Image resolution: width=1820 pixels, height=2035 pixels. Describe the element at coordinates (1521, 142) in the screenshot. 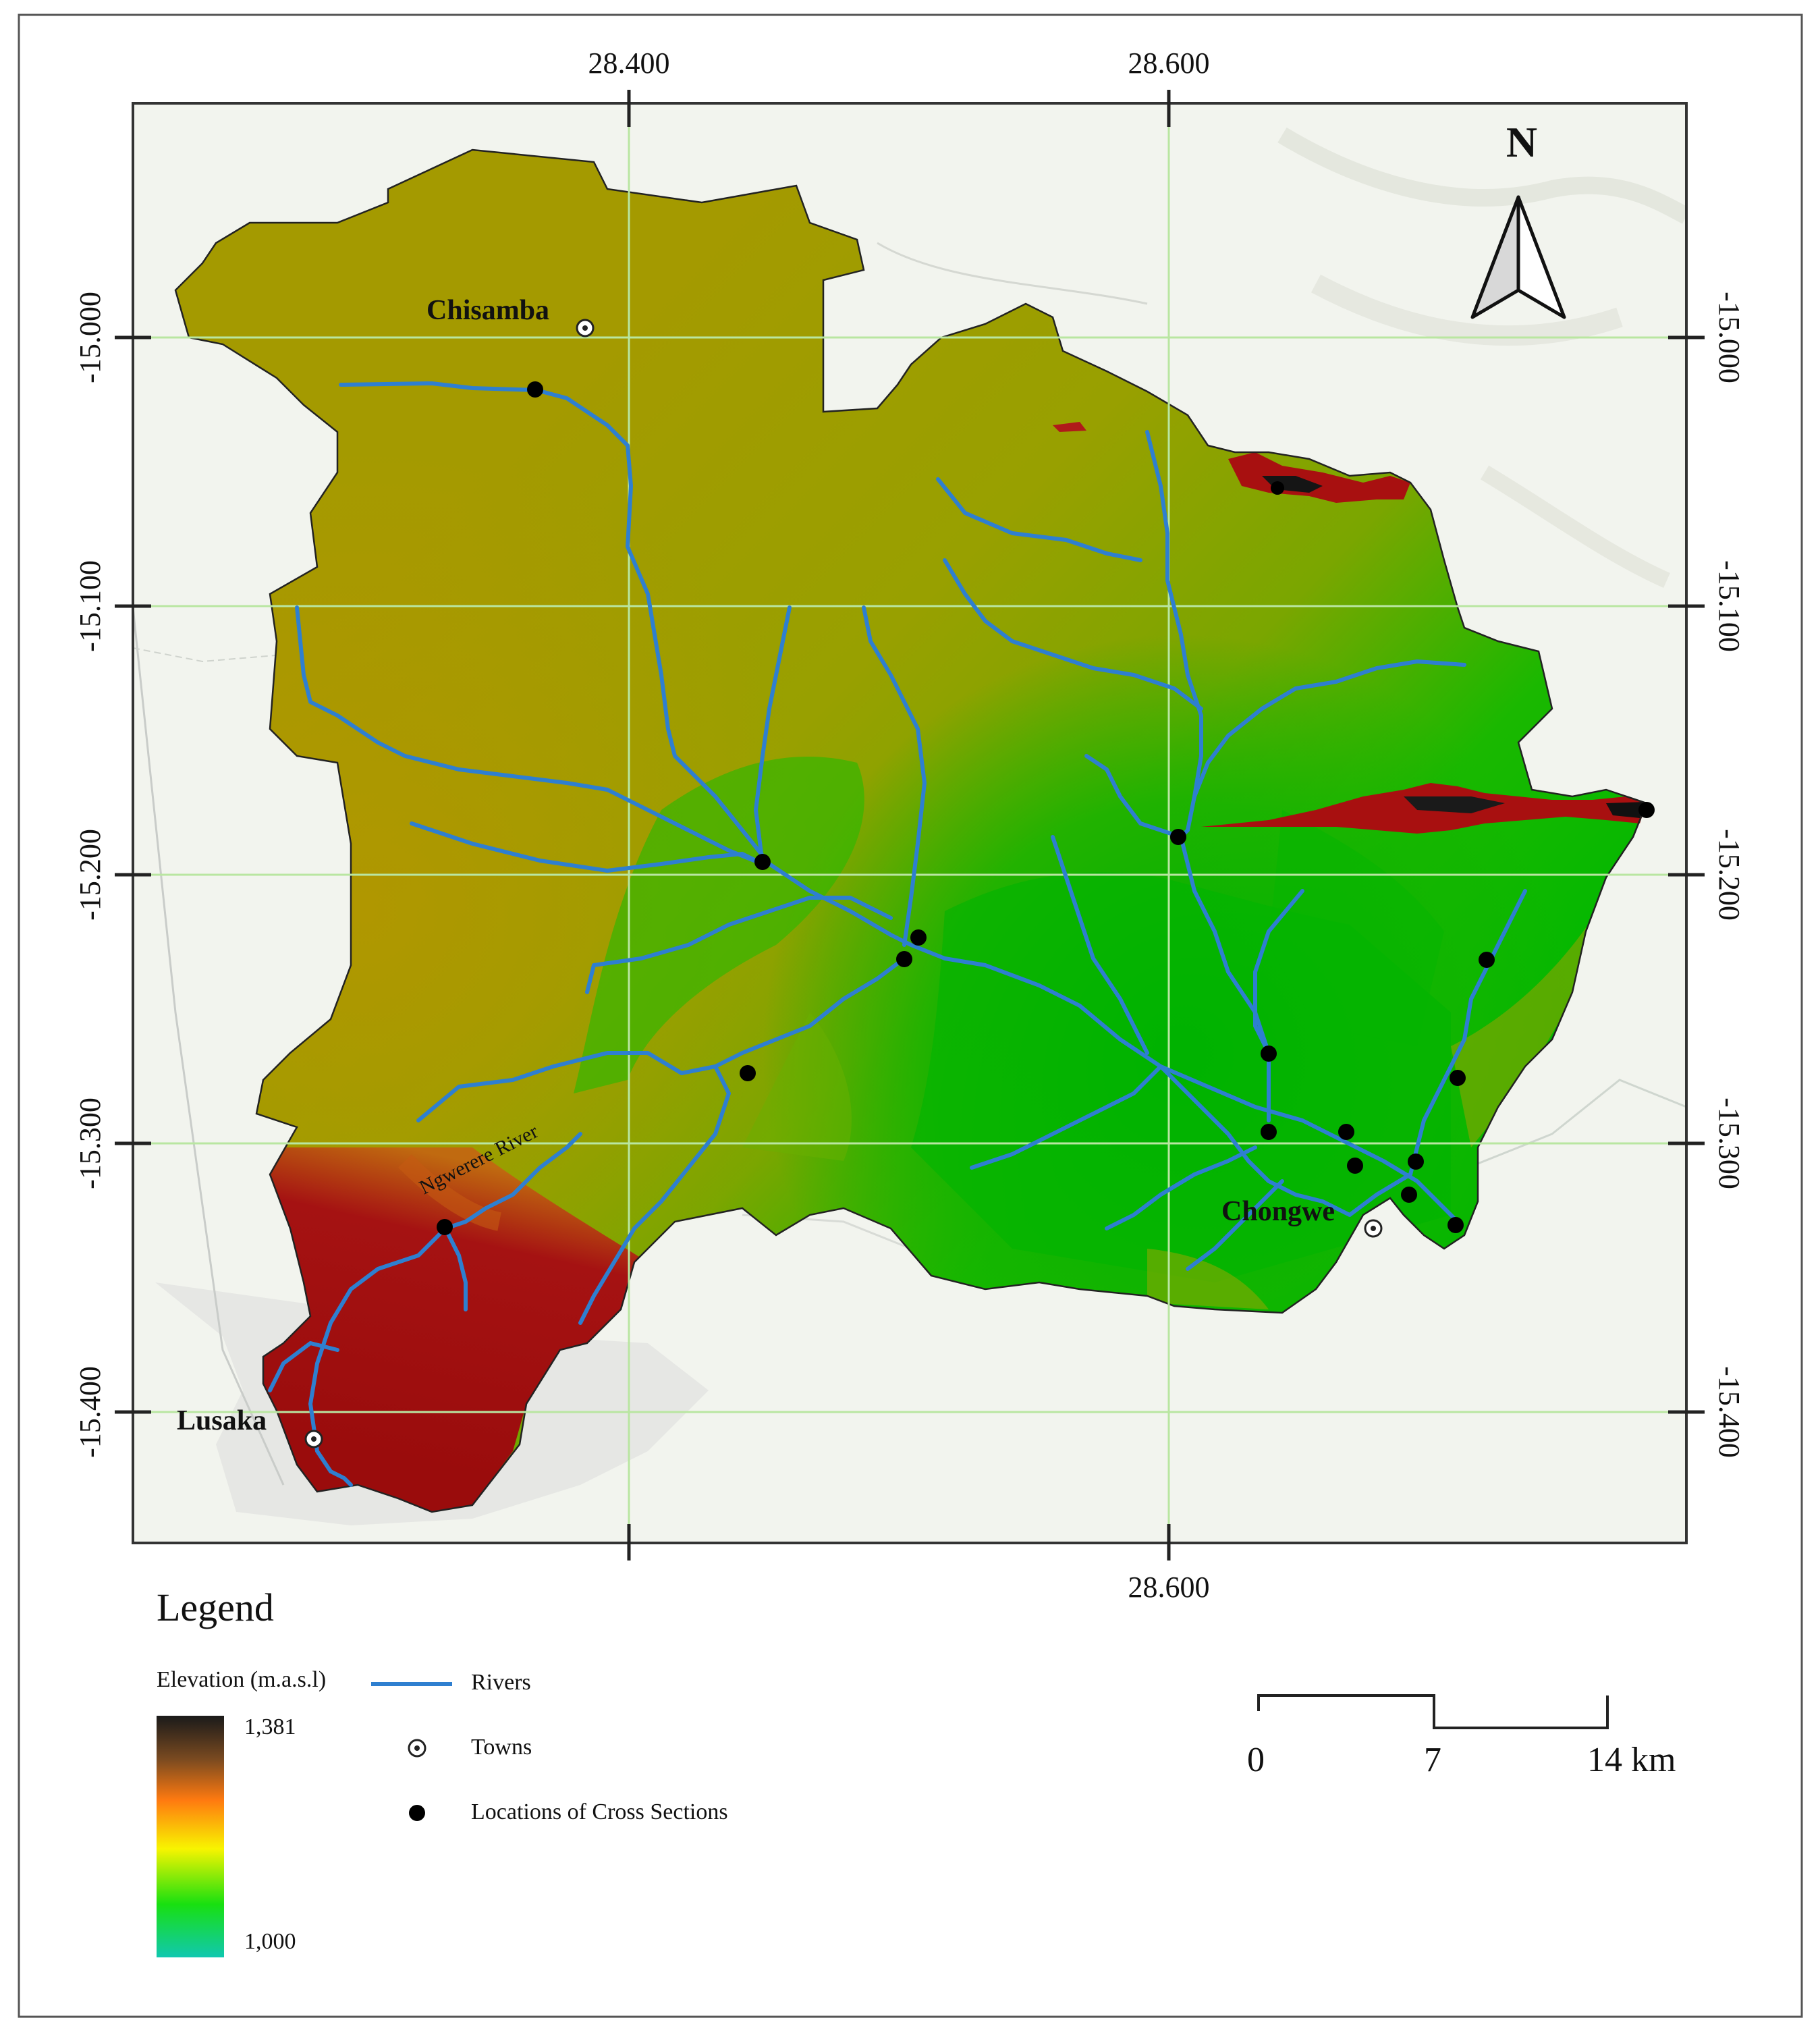

I see `north-label: N` at that location.